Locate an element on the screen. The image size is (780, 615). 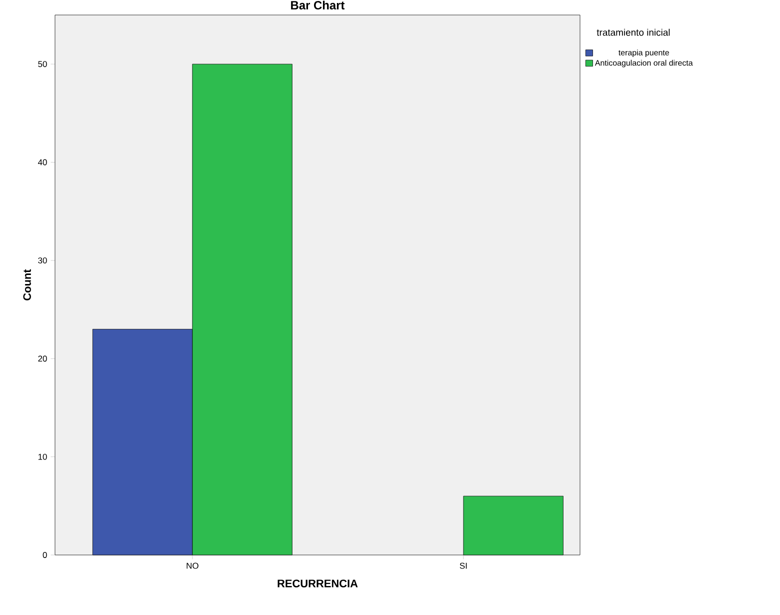
y-tick-label: 10 is located at coordinates (42, 457).